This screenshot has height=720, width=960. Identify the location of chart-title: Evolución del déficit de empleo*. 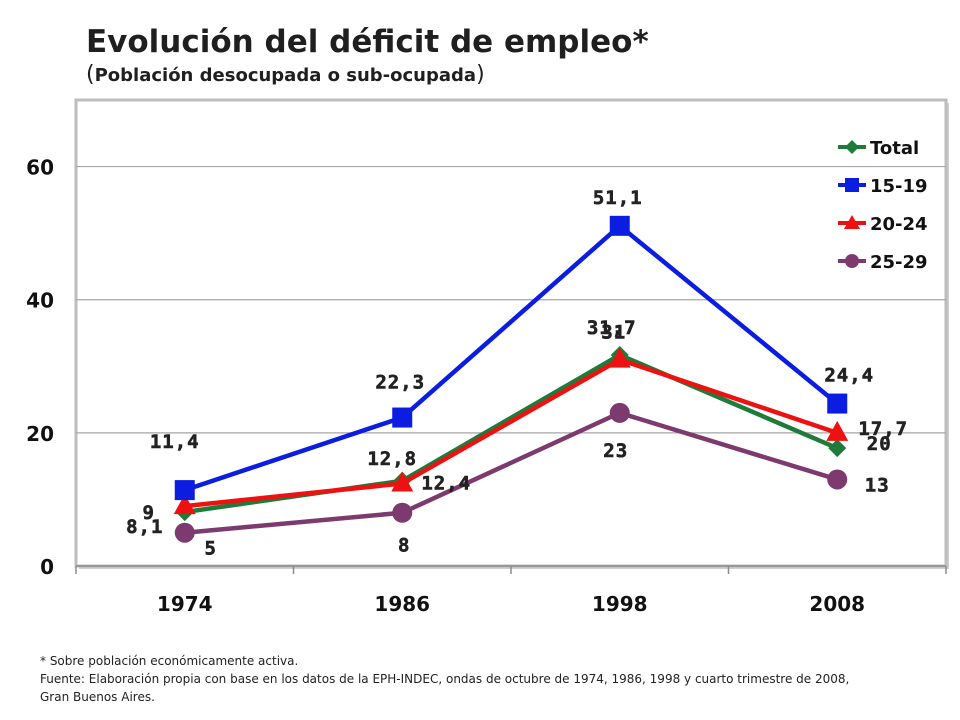
(367, 42).